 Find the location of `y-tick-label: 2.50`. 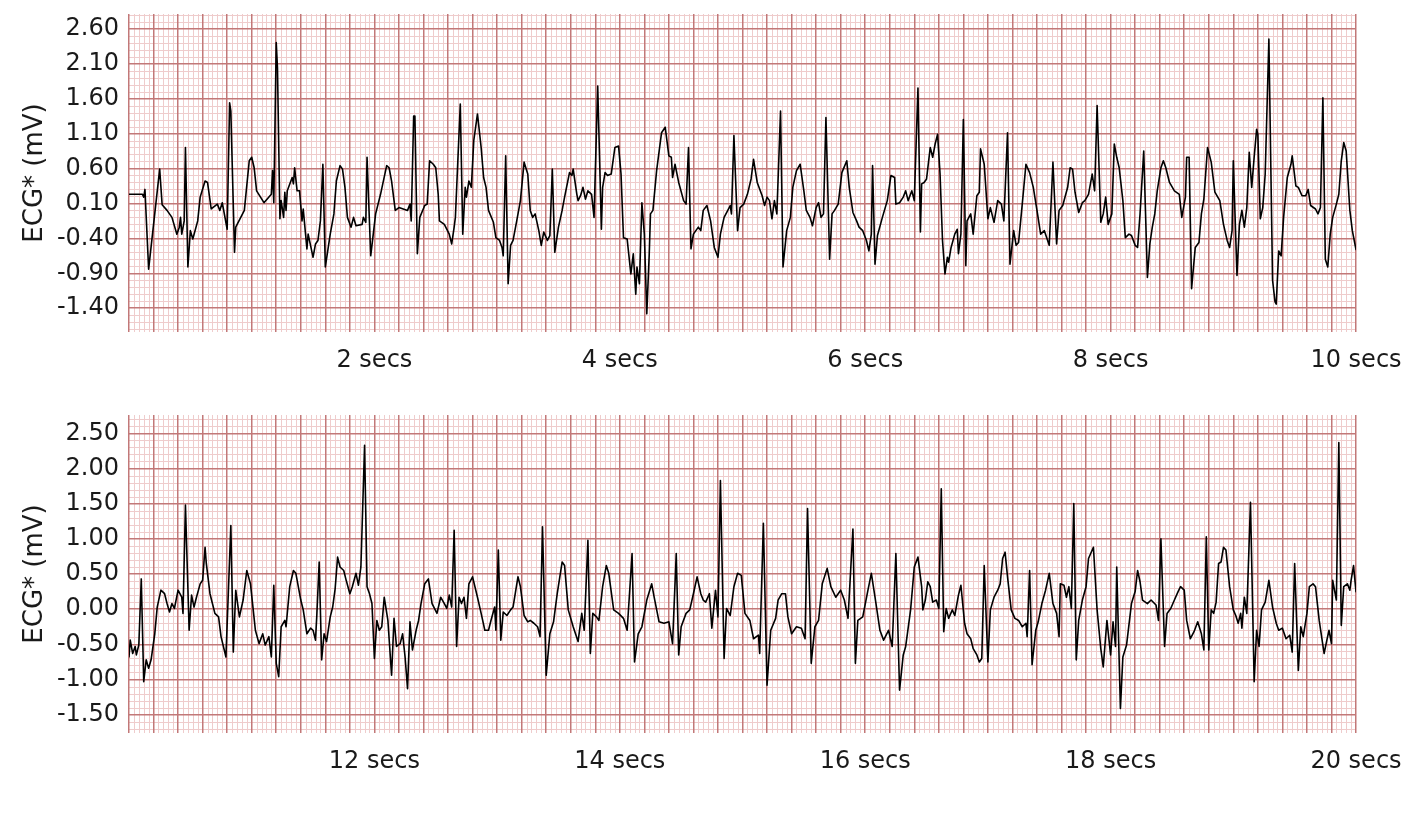

y-tick-label: 2.50 is located at coordinates (92, 431).